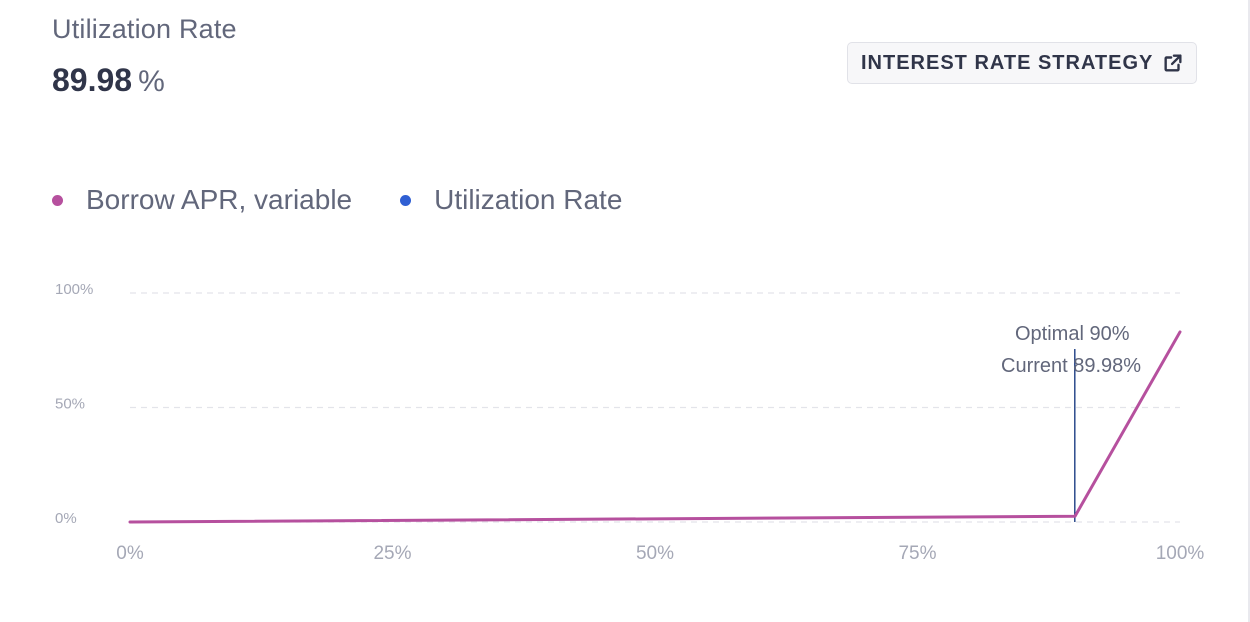  I want to click on optimal-utilization-label: Optimal 90%, so click(1072, 334).